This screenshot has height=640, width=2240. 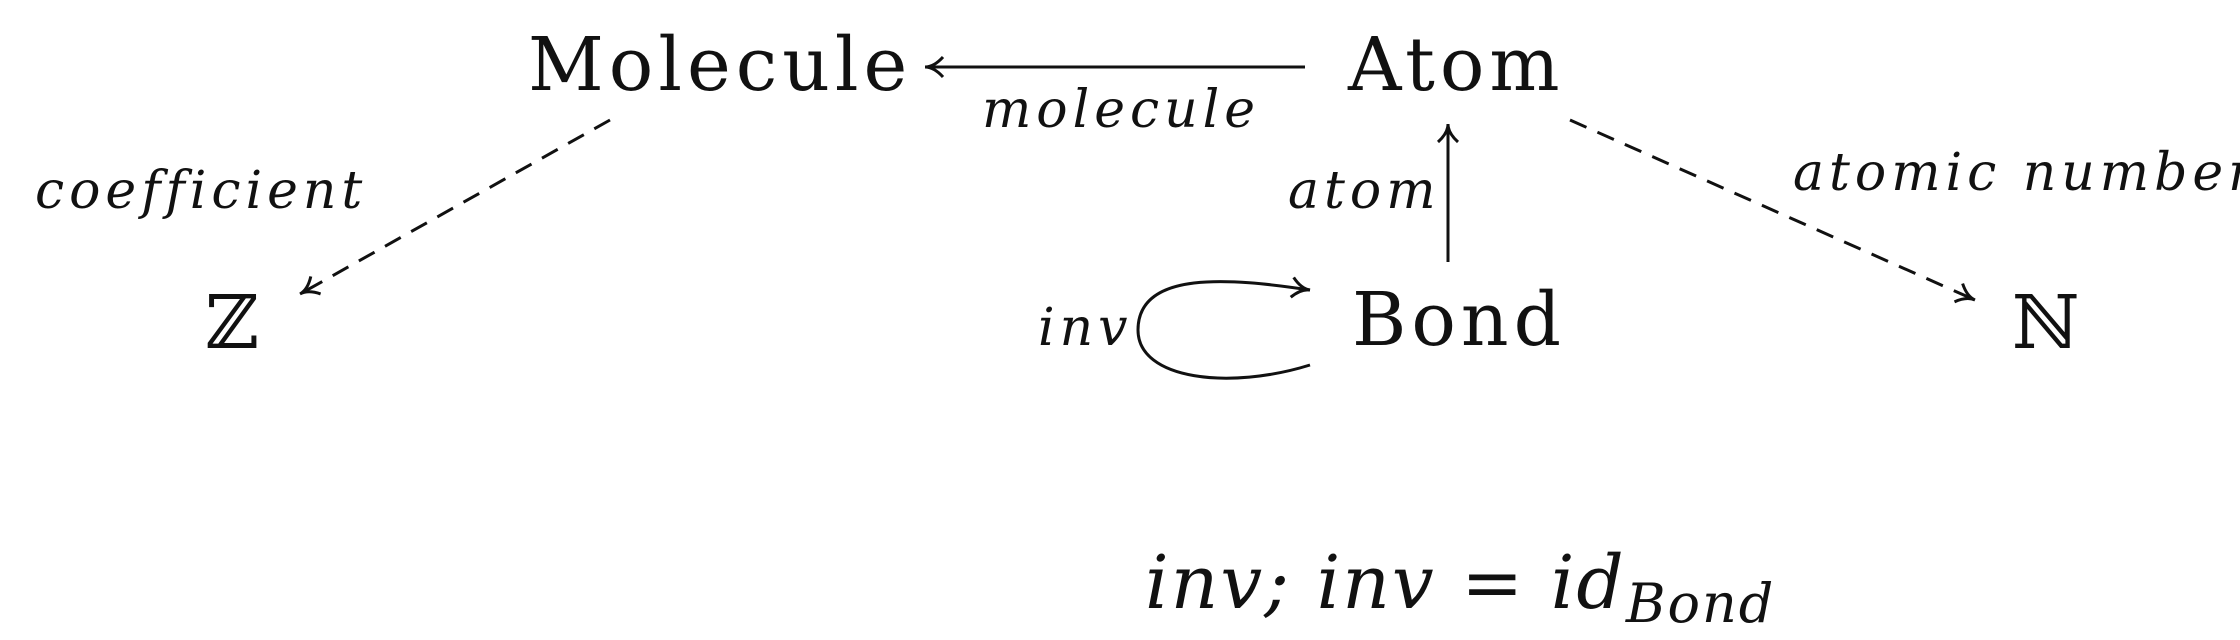 What do you see at coordinates (1456, 65) in the screenshot?
I see `node-atom: Atom` at bounding box center [1456, 65].